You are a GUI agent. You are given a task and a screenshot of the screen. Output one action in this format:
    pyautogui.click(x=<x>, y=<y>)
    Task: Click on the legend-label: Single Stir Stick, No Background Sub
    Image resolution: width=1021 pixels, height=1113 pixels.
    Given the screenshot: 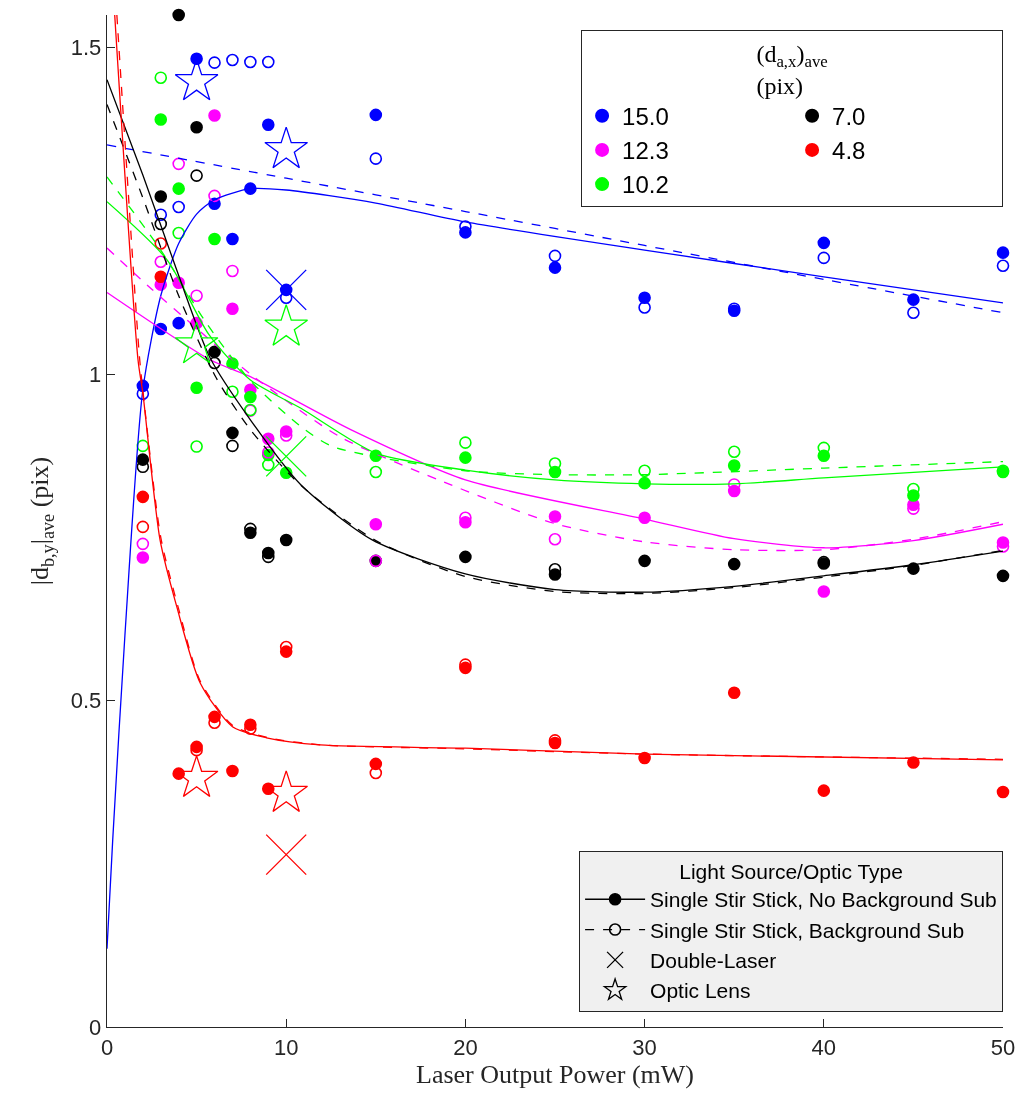 What is the action you would take?
    pyautogui.click(x=823, y=900)
    